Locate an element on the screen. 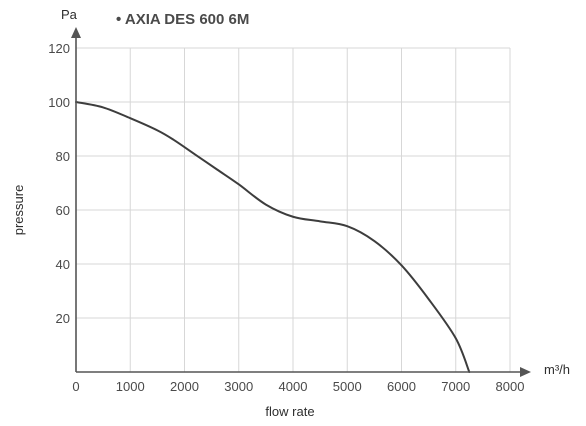 Image resolution: width=586 pixels, height=426 pixels. y-axis-label: pressure is located at coordinates (18, 210).